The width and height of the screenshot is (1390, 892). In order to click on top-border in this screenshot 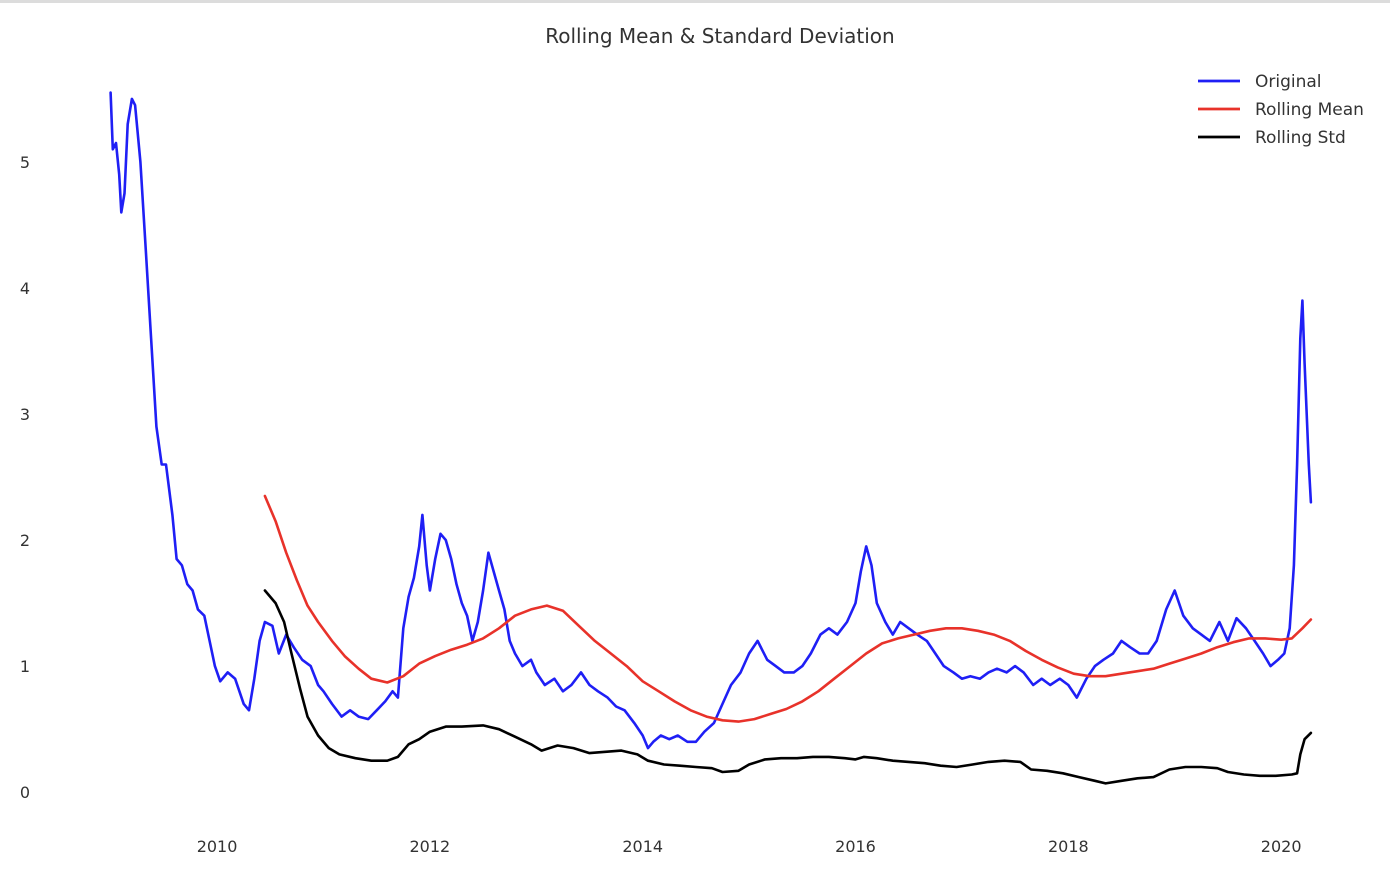, I will do `click(695, 1)`.